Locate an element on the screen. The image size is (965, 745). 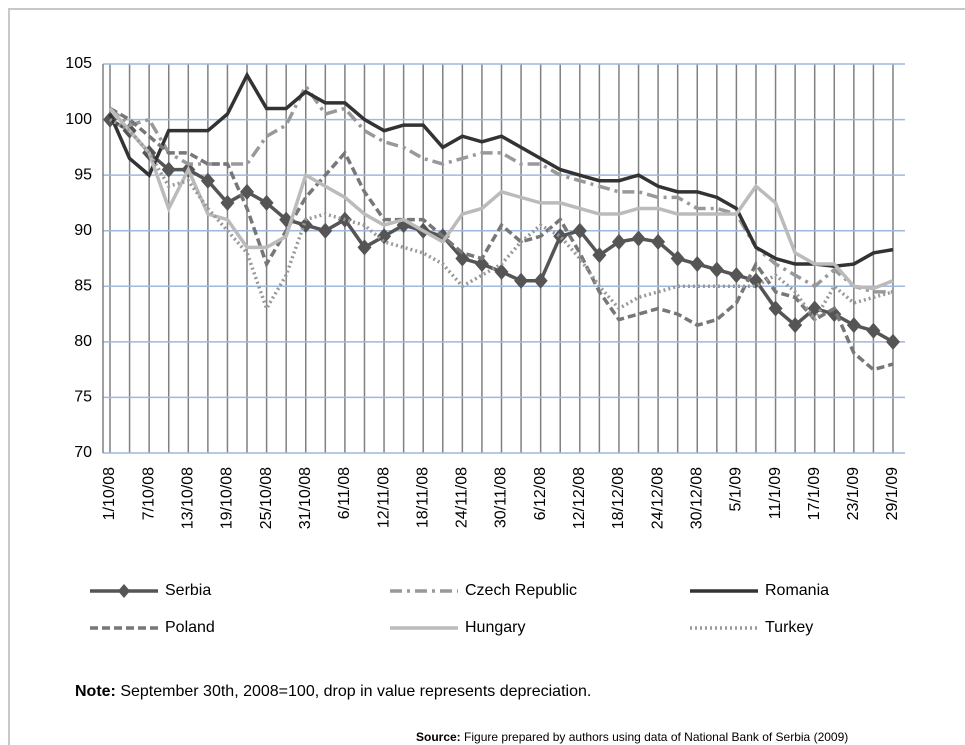
y-tick-label: 70 is located at coordinates (83, 452).